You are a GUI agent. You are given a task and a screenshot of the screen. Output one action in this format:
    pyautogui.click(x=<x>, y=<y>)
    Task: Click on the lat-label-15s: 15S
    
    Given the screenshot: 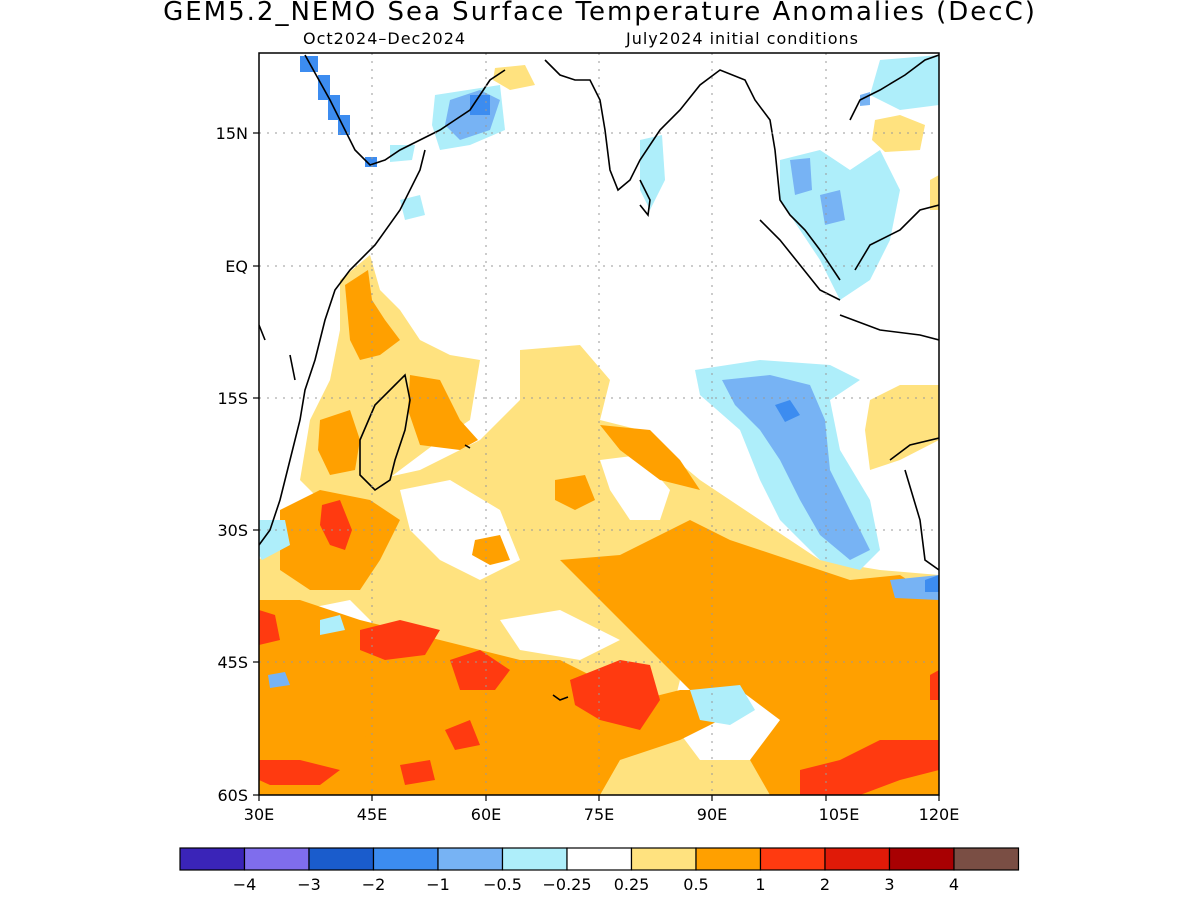 What is the action you would take?
    pyautogui.click(x=232, y=398)
    